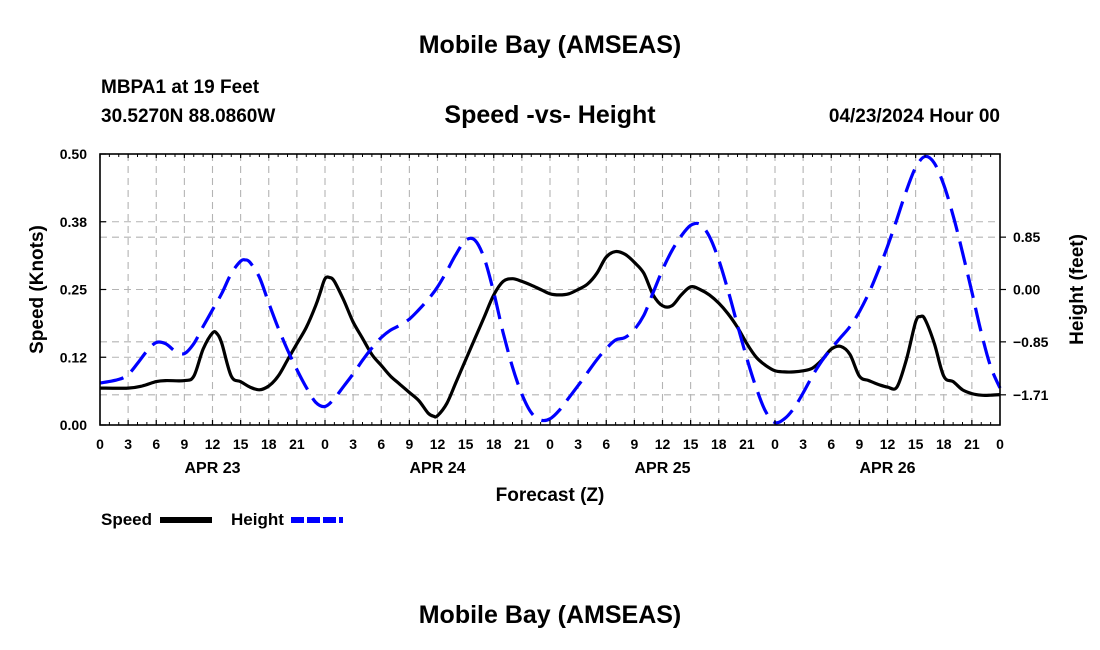 The image size is (1100, 650). I want to click on chart-subtitle: Speed -vs- Height, so click(550, 115).